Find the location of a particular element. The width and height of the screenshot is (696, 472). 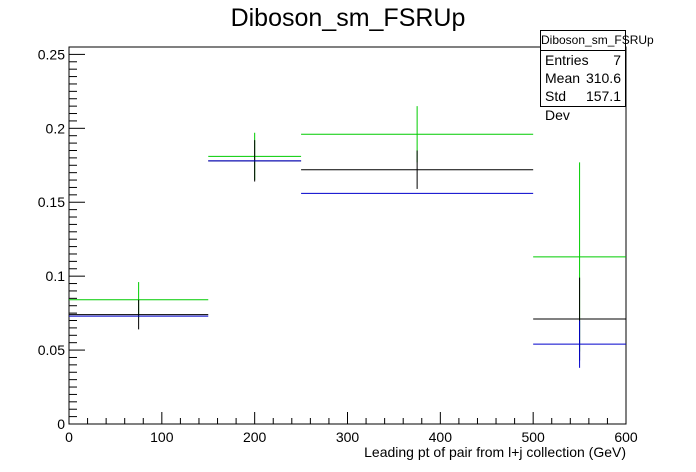

stats-label: Entries is located at coordinates (567, 60).